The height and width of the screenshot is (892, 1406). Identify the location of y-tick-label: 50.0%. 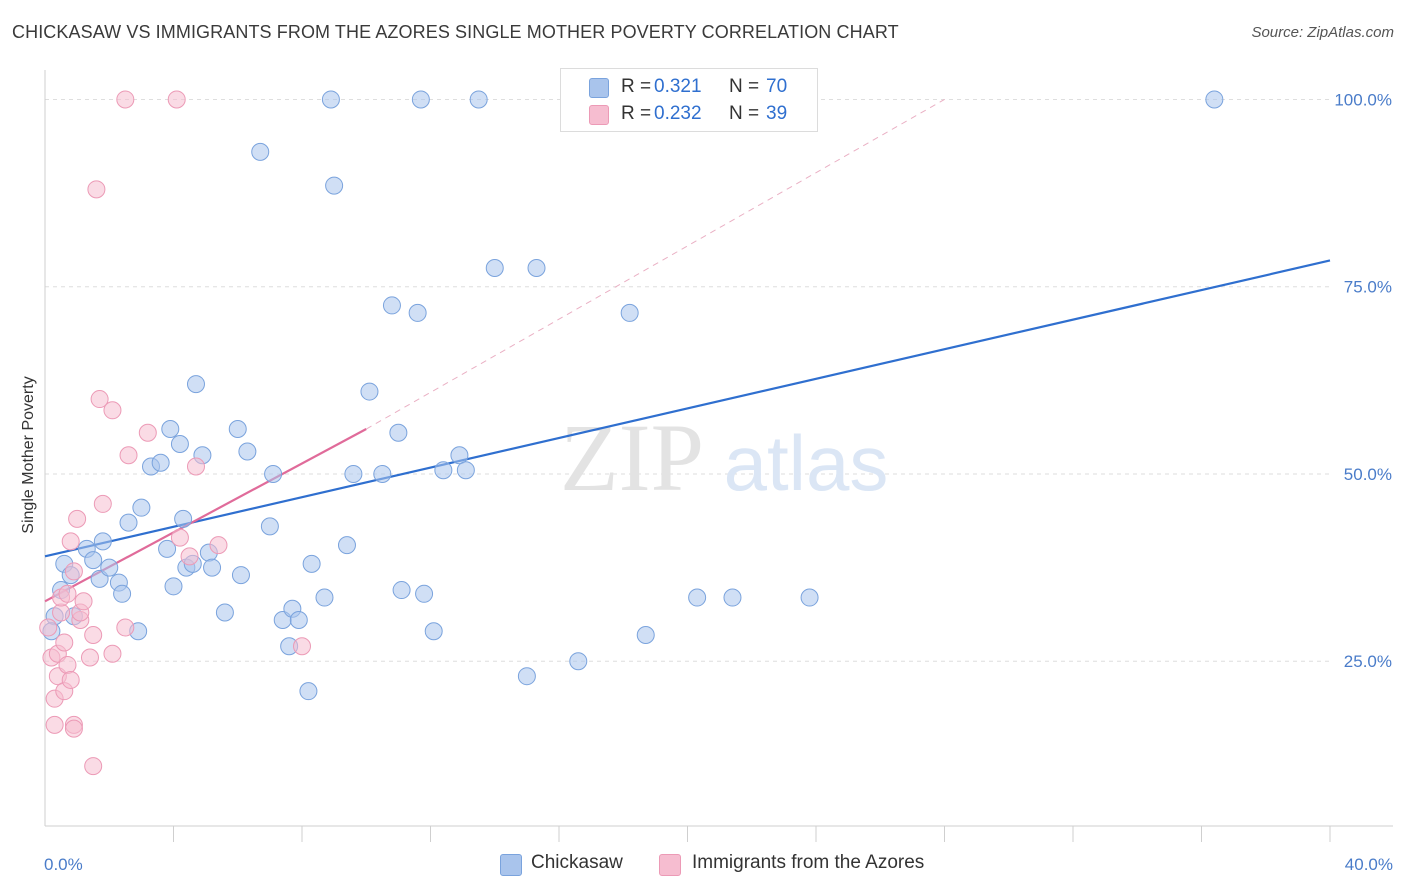
(1368, 474).